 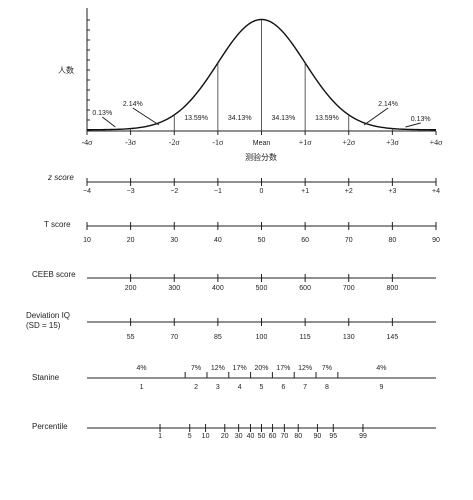 What do you see at coordinates (243, 184) in the screenshot?
I see `scale-row-z-score: z score −4 −3 −2 −1 0 +1 +2 +3 +4` at bounding box center [243, 184].